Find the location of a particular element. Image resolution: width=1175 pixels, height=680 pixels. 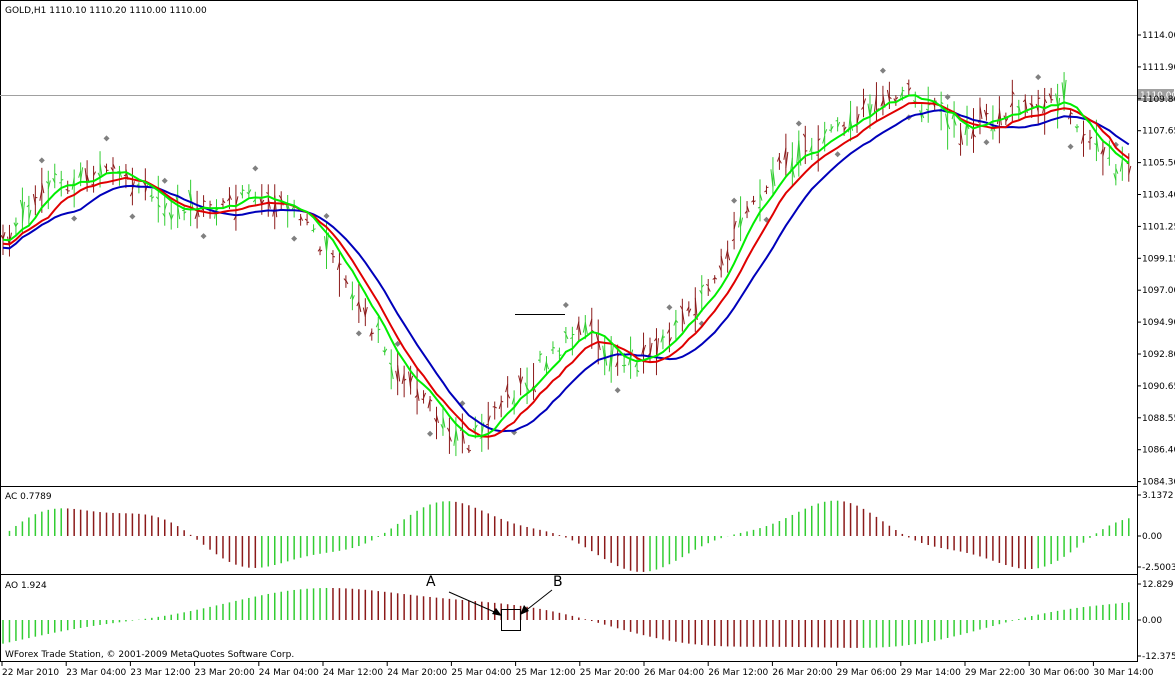

arrow-b-line is located at coordinates (538, 601).